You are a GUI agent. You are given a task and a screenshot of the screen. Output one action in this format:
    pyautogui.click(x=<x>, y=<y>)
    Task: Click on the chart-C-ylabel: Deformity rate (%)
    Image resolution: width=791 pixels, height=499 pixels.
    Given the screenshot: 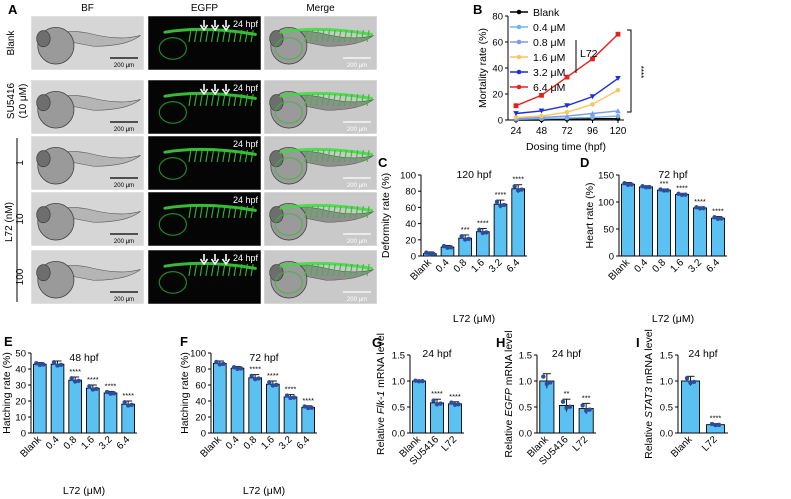 What is the action you would take?
    pyautogui.click(x=386, y=215)
    